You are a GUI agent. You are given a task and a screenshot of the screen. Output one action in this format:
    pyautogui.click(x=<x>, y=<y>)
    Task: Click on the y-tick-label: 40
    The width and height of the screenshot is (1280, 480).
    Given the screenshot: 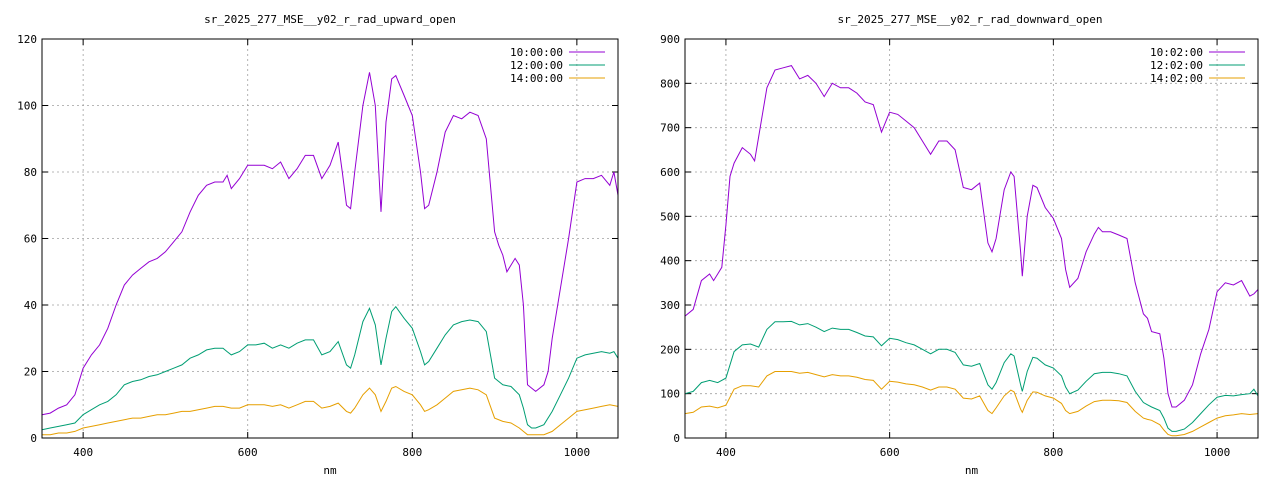 What is the action you would take?
    pyautogui.click(x=30, y=305)
    